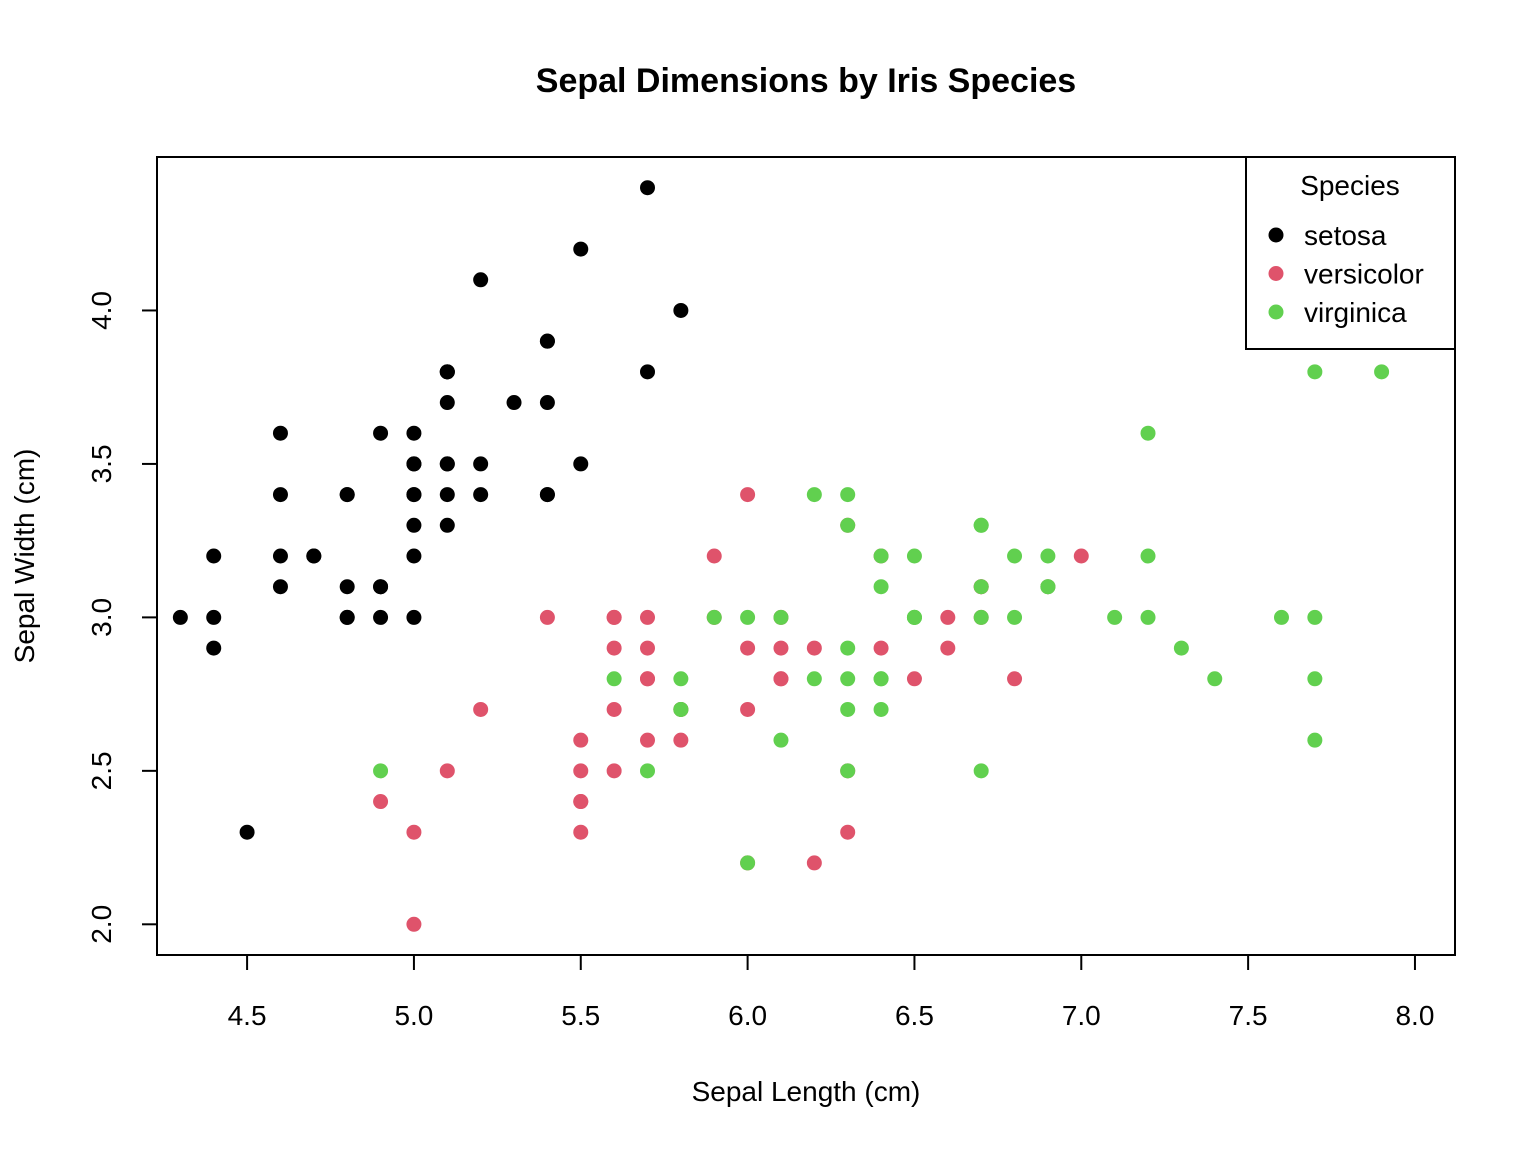  What do you see at coordinates (1350, 185) in the screenshot?
I see `legend-title: Species` at bounding box center [1350, 185].